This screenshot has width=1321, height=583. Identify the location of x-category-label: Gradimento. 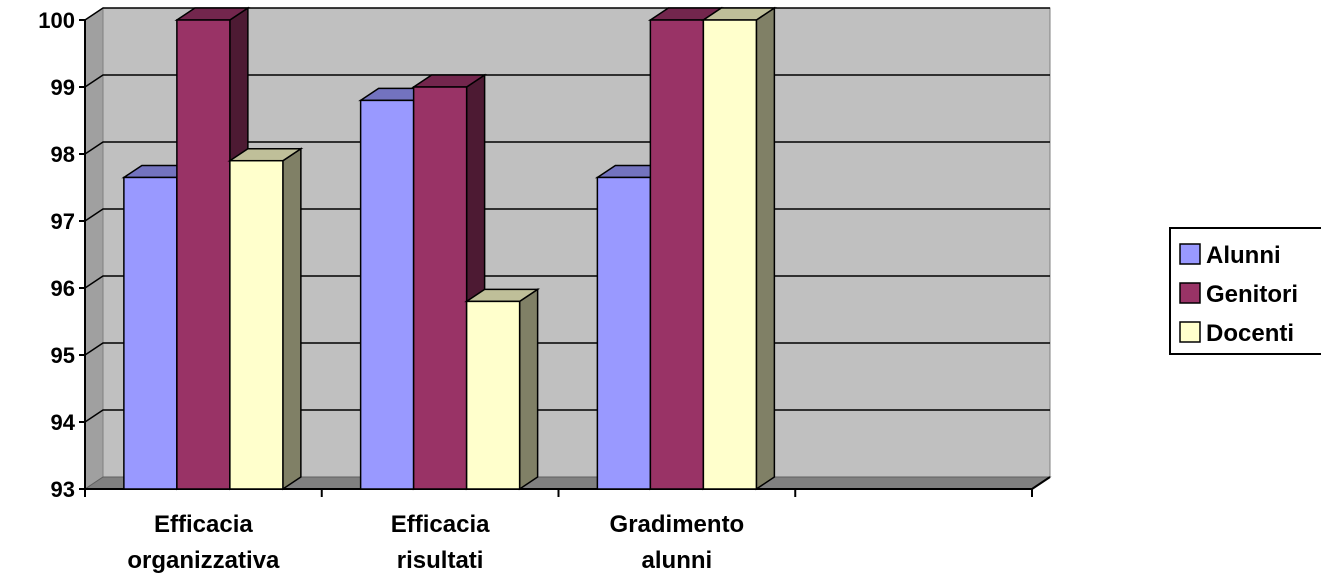
(677, 524).